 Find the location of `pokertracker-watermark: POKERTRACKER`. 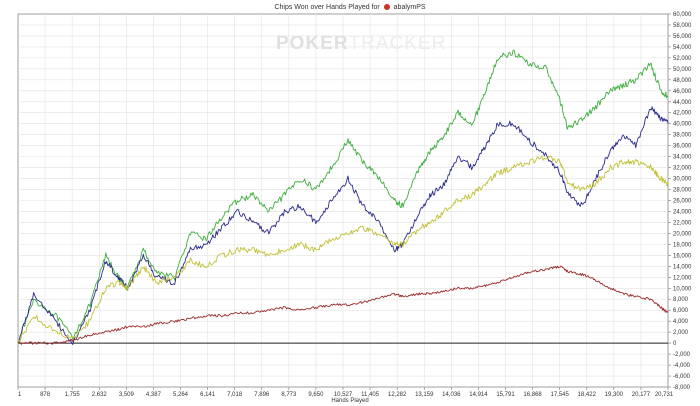

pokertracker-watermark: POKERTRACKER is located at coordinates (361, 44).